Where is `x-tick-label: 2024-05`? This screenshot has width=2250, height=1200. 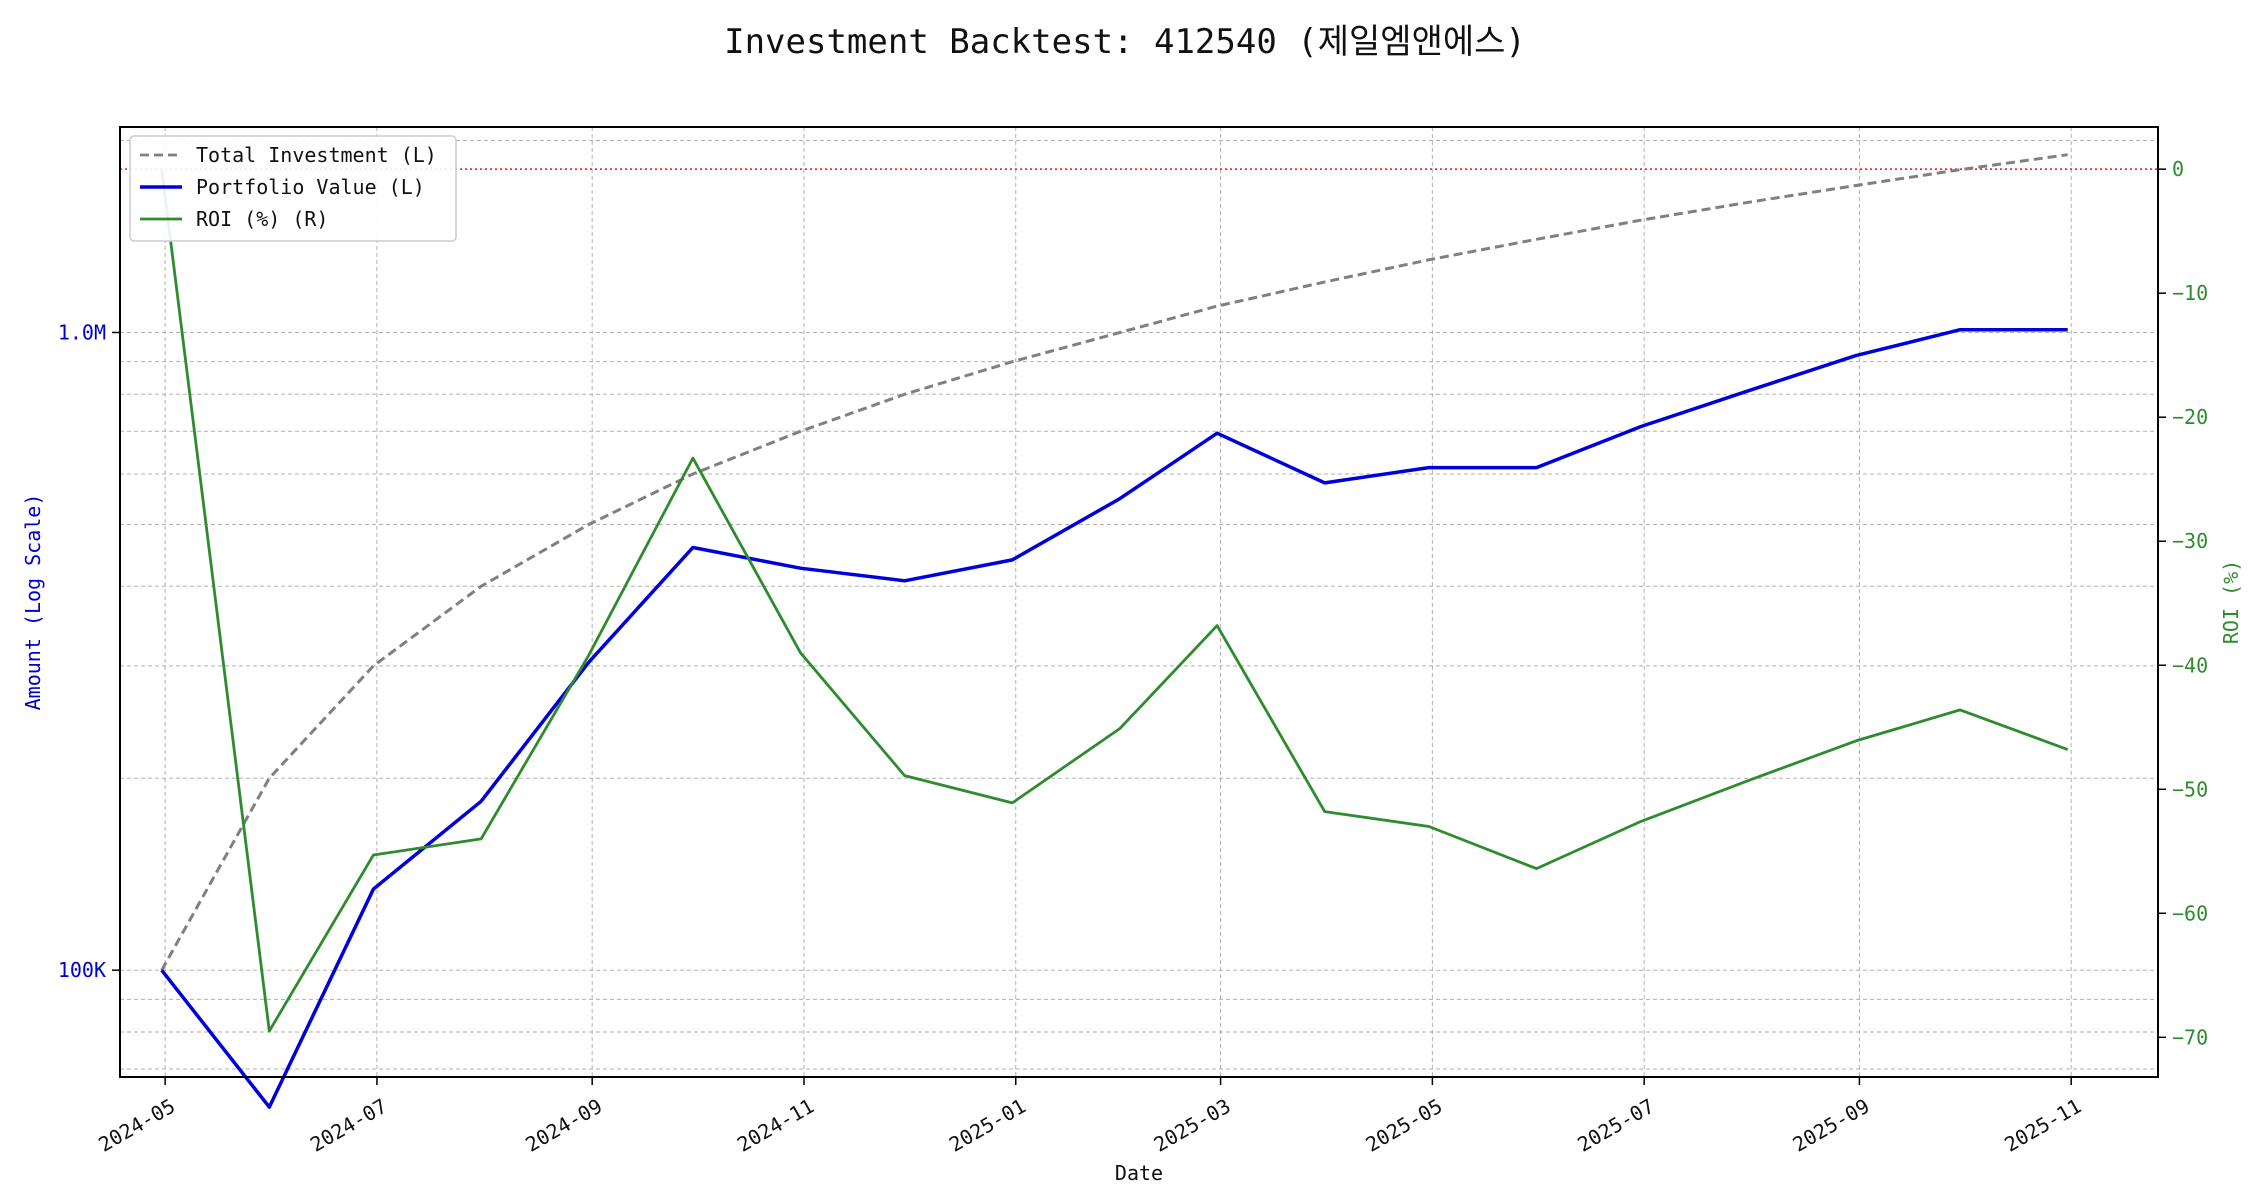 x-tick-label: 2024-05 is located at coordinates (136, 1125).